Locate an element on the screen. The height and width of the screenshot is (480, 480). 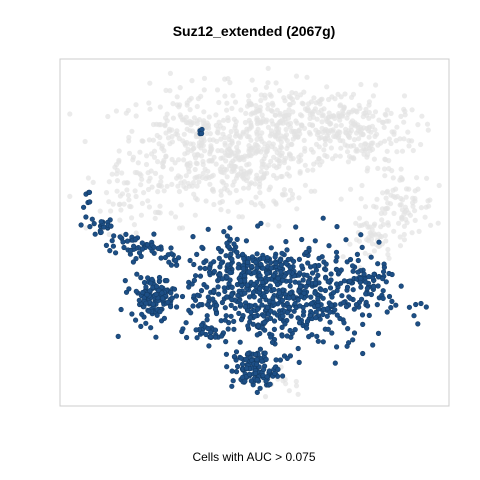
active-point-2091 is located at coordinates (243, 377).